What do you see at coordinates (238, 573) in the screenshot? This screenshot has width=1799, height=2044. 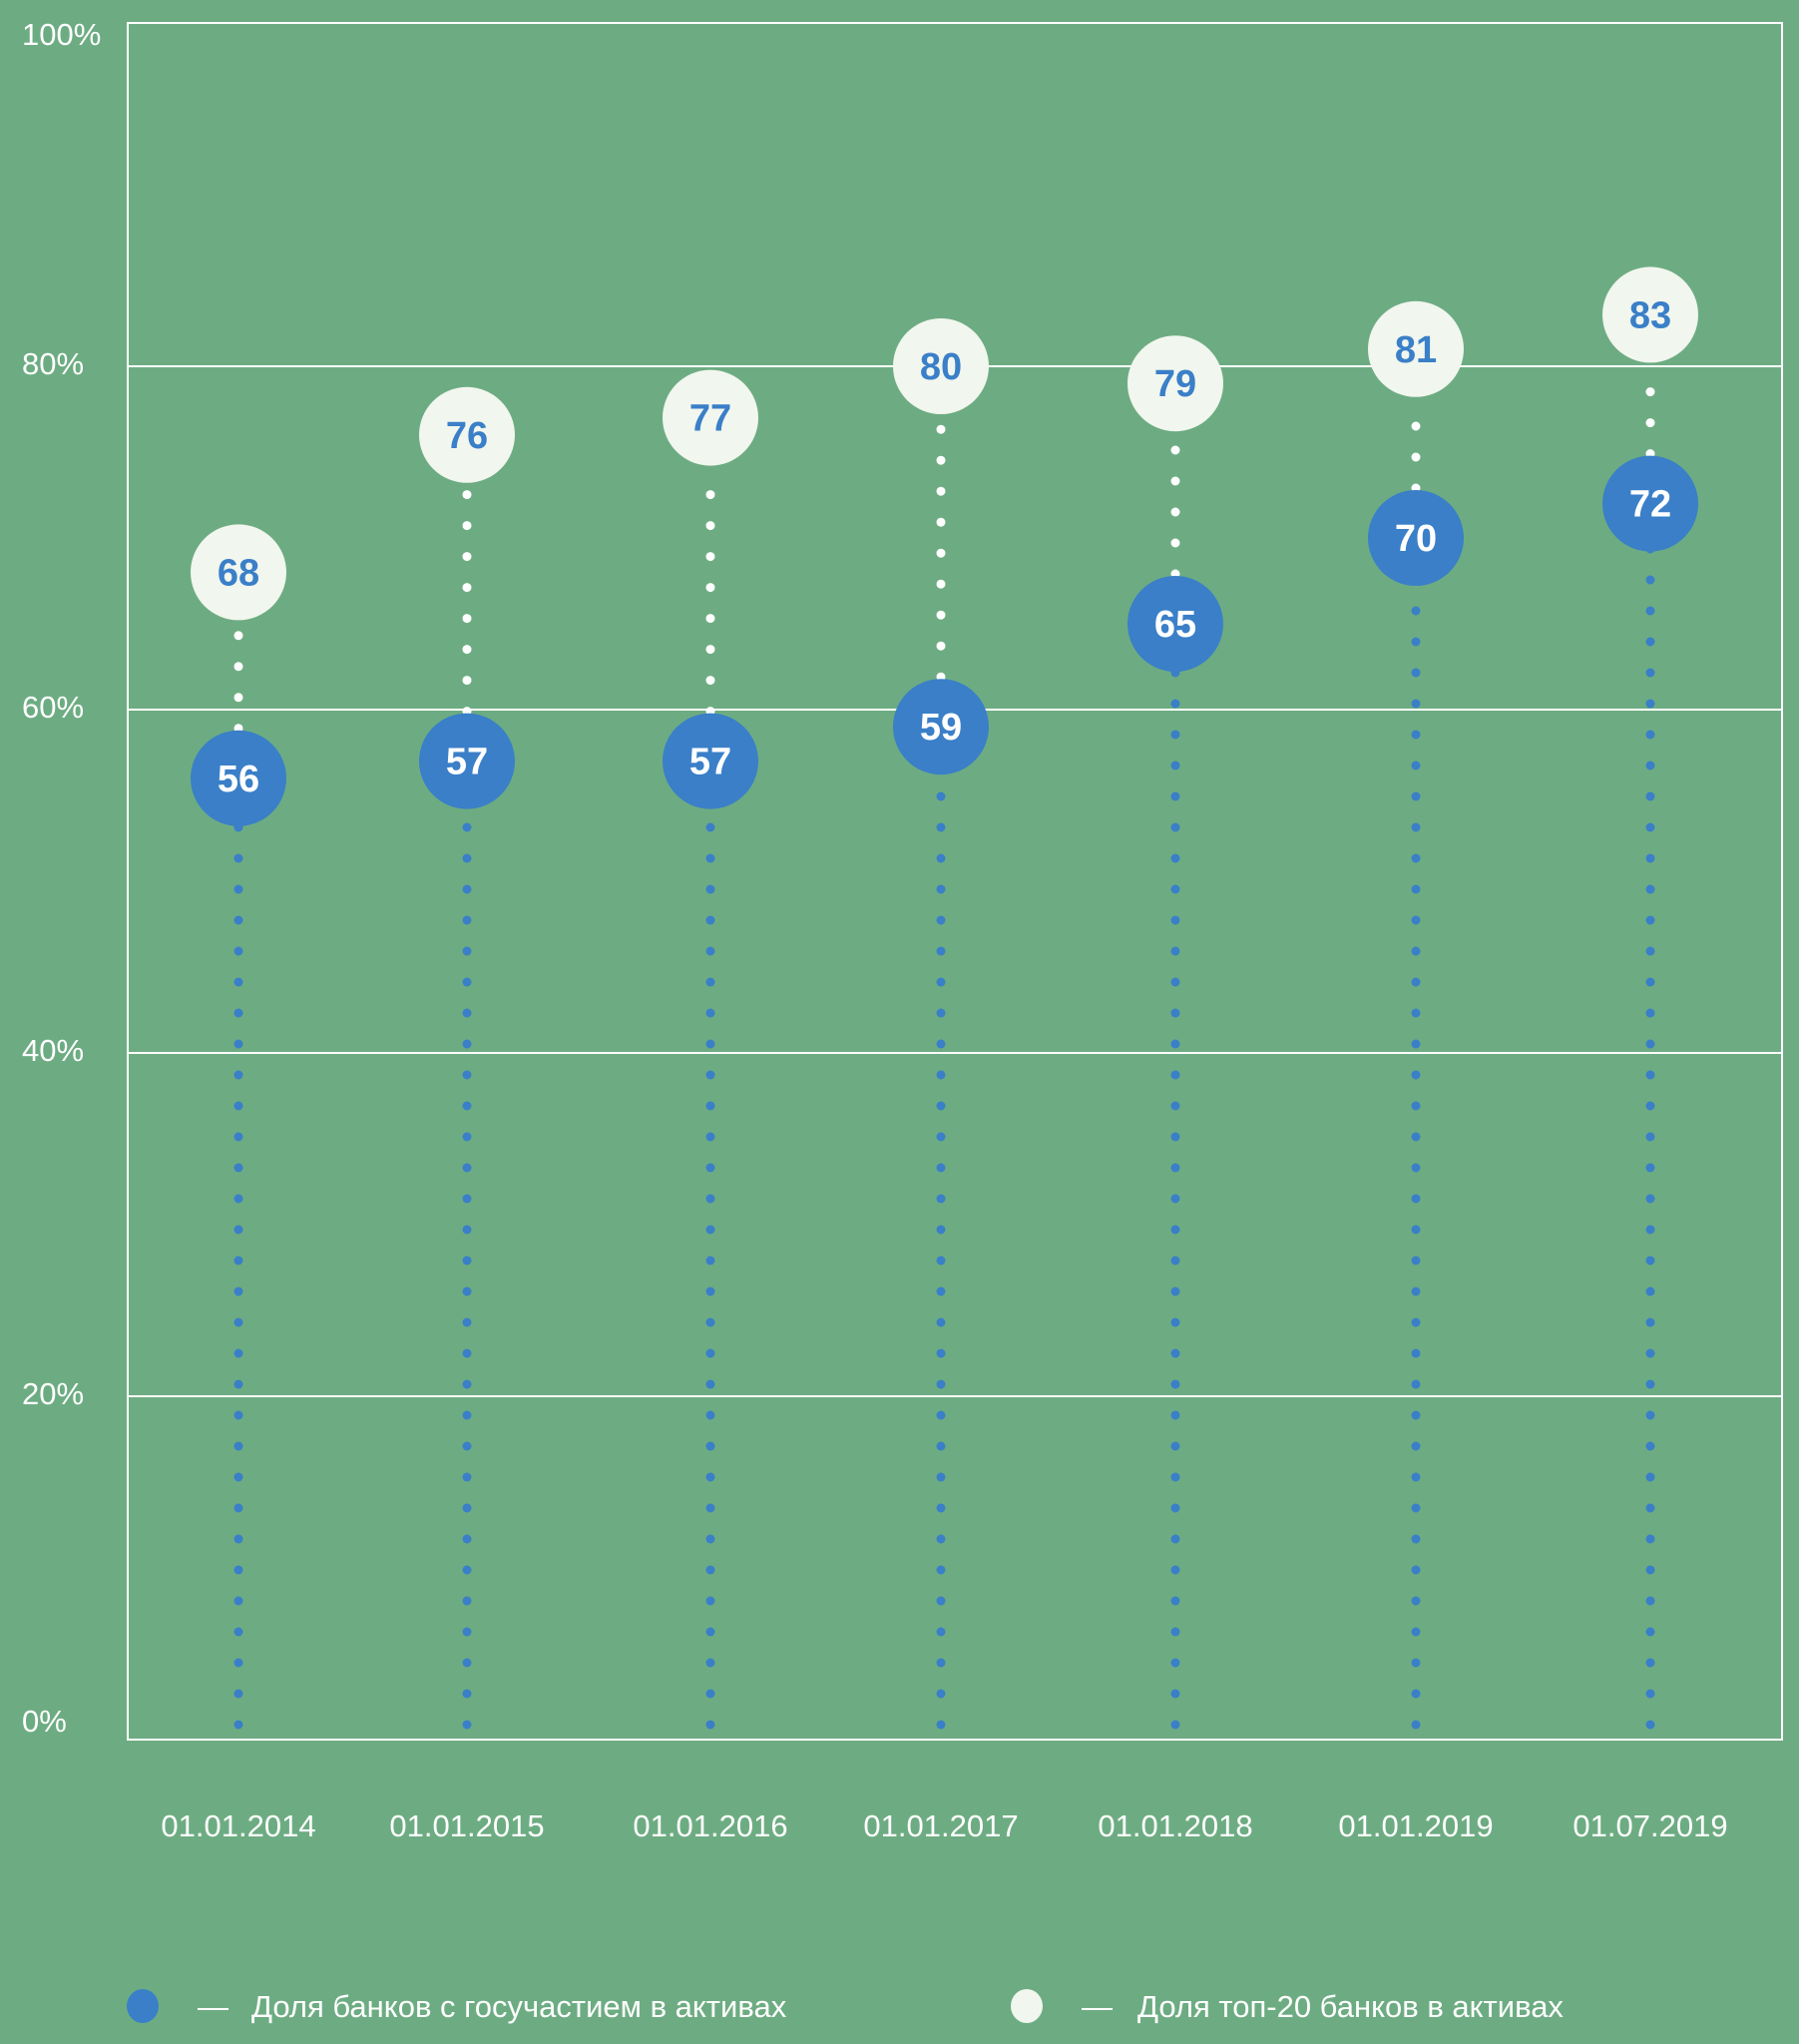 I see `top20-value-label: 68` at bounding box center [238, 573].